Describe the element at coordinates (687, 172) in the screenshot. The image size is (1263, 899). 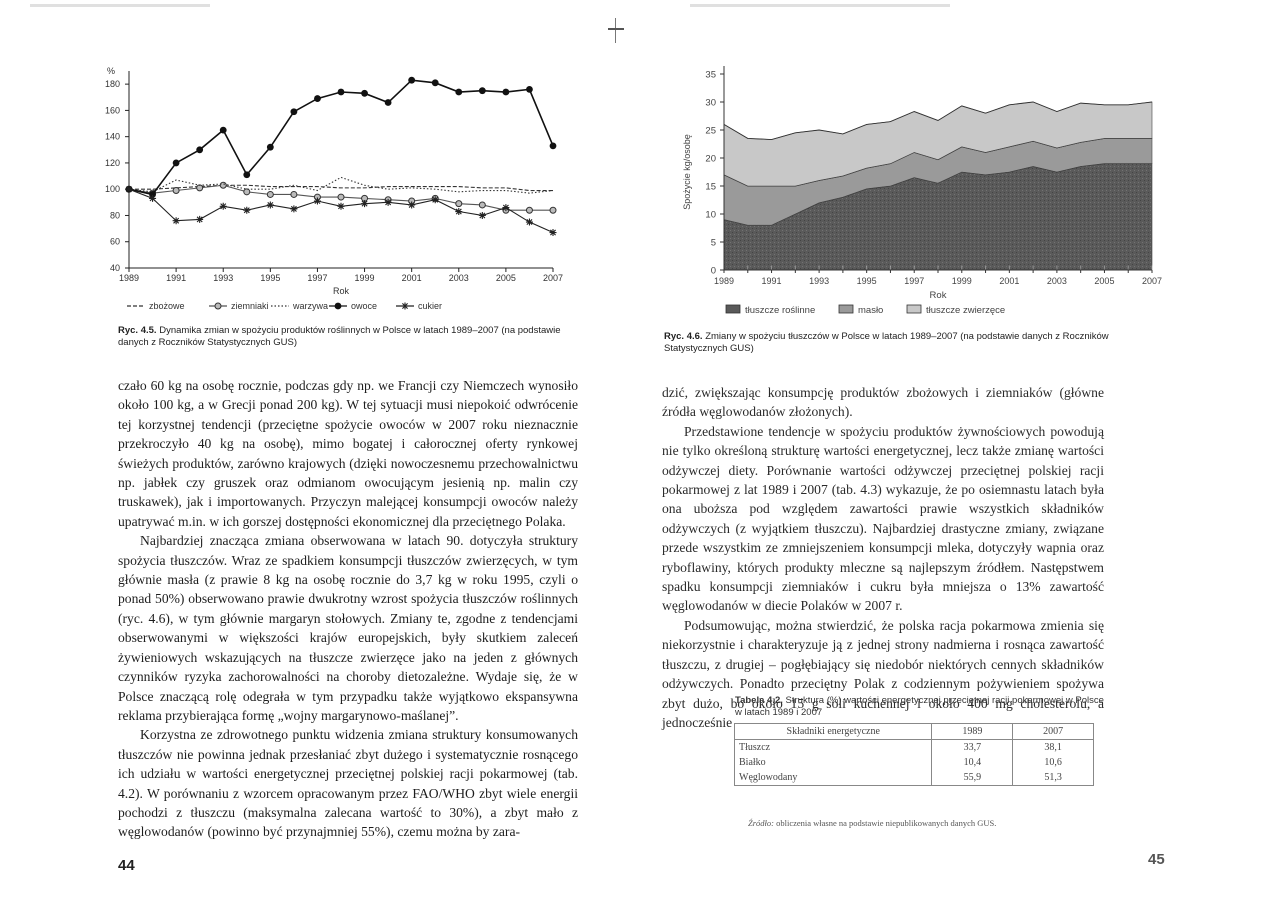
I see `y-axis-title: Spożycie kg/osobę` at that location.